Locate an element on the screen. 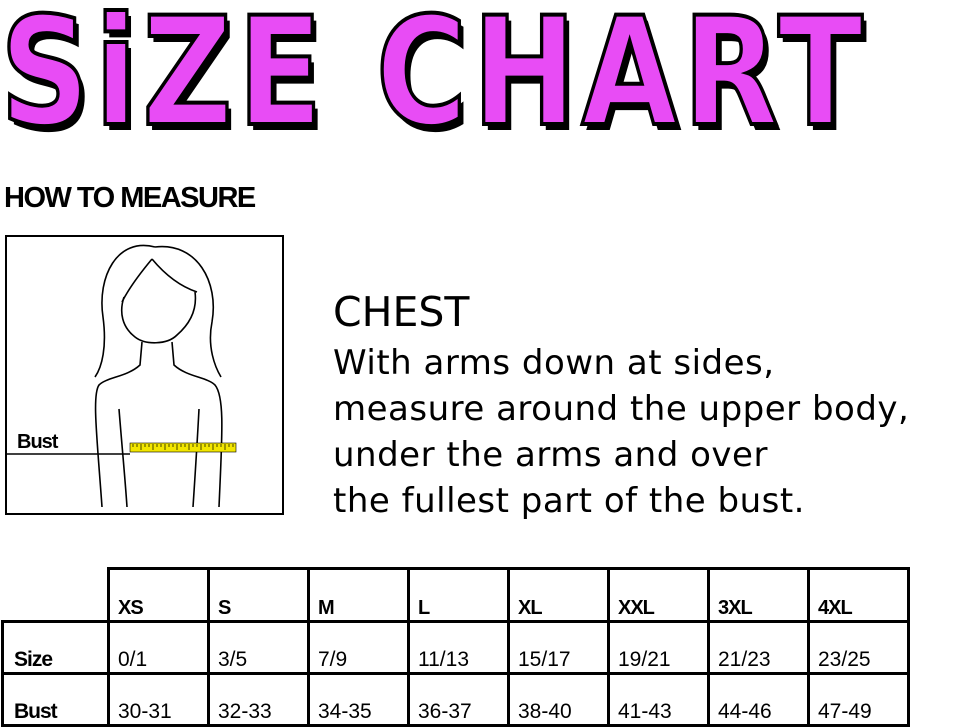  table-cell: 41-43 is located at coordinates (658, 699).